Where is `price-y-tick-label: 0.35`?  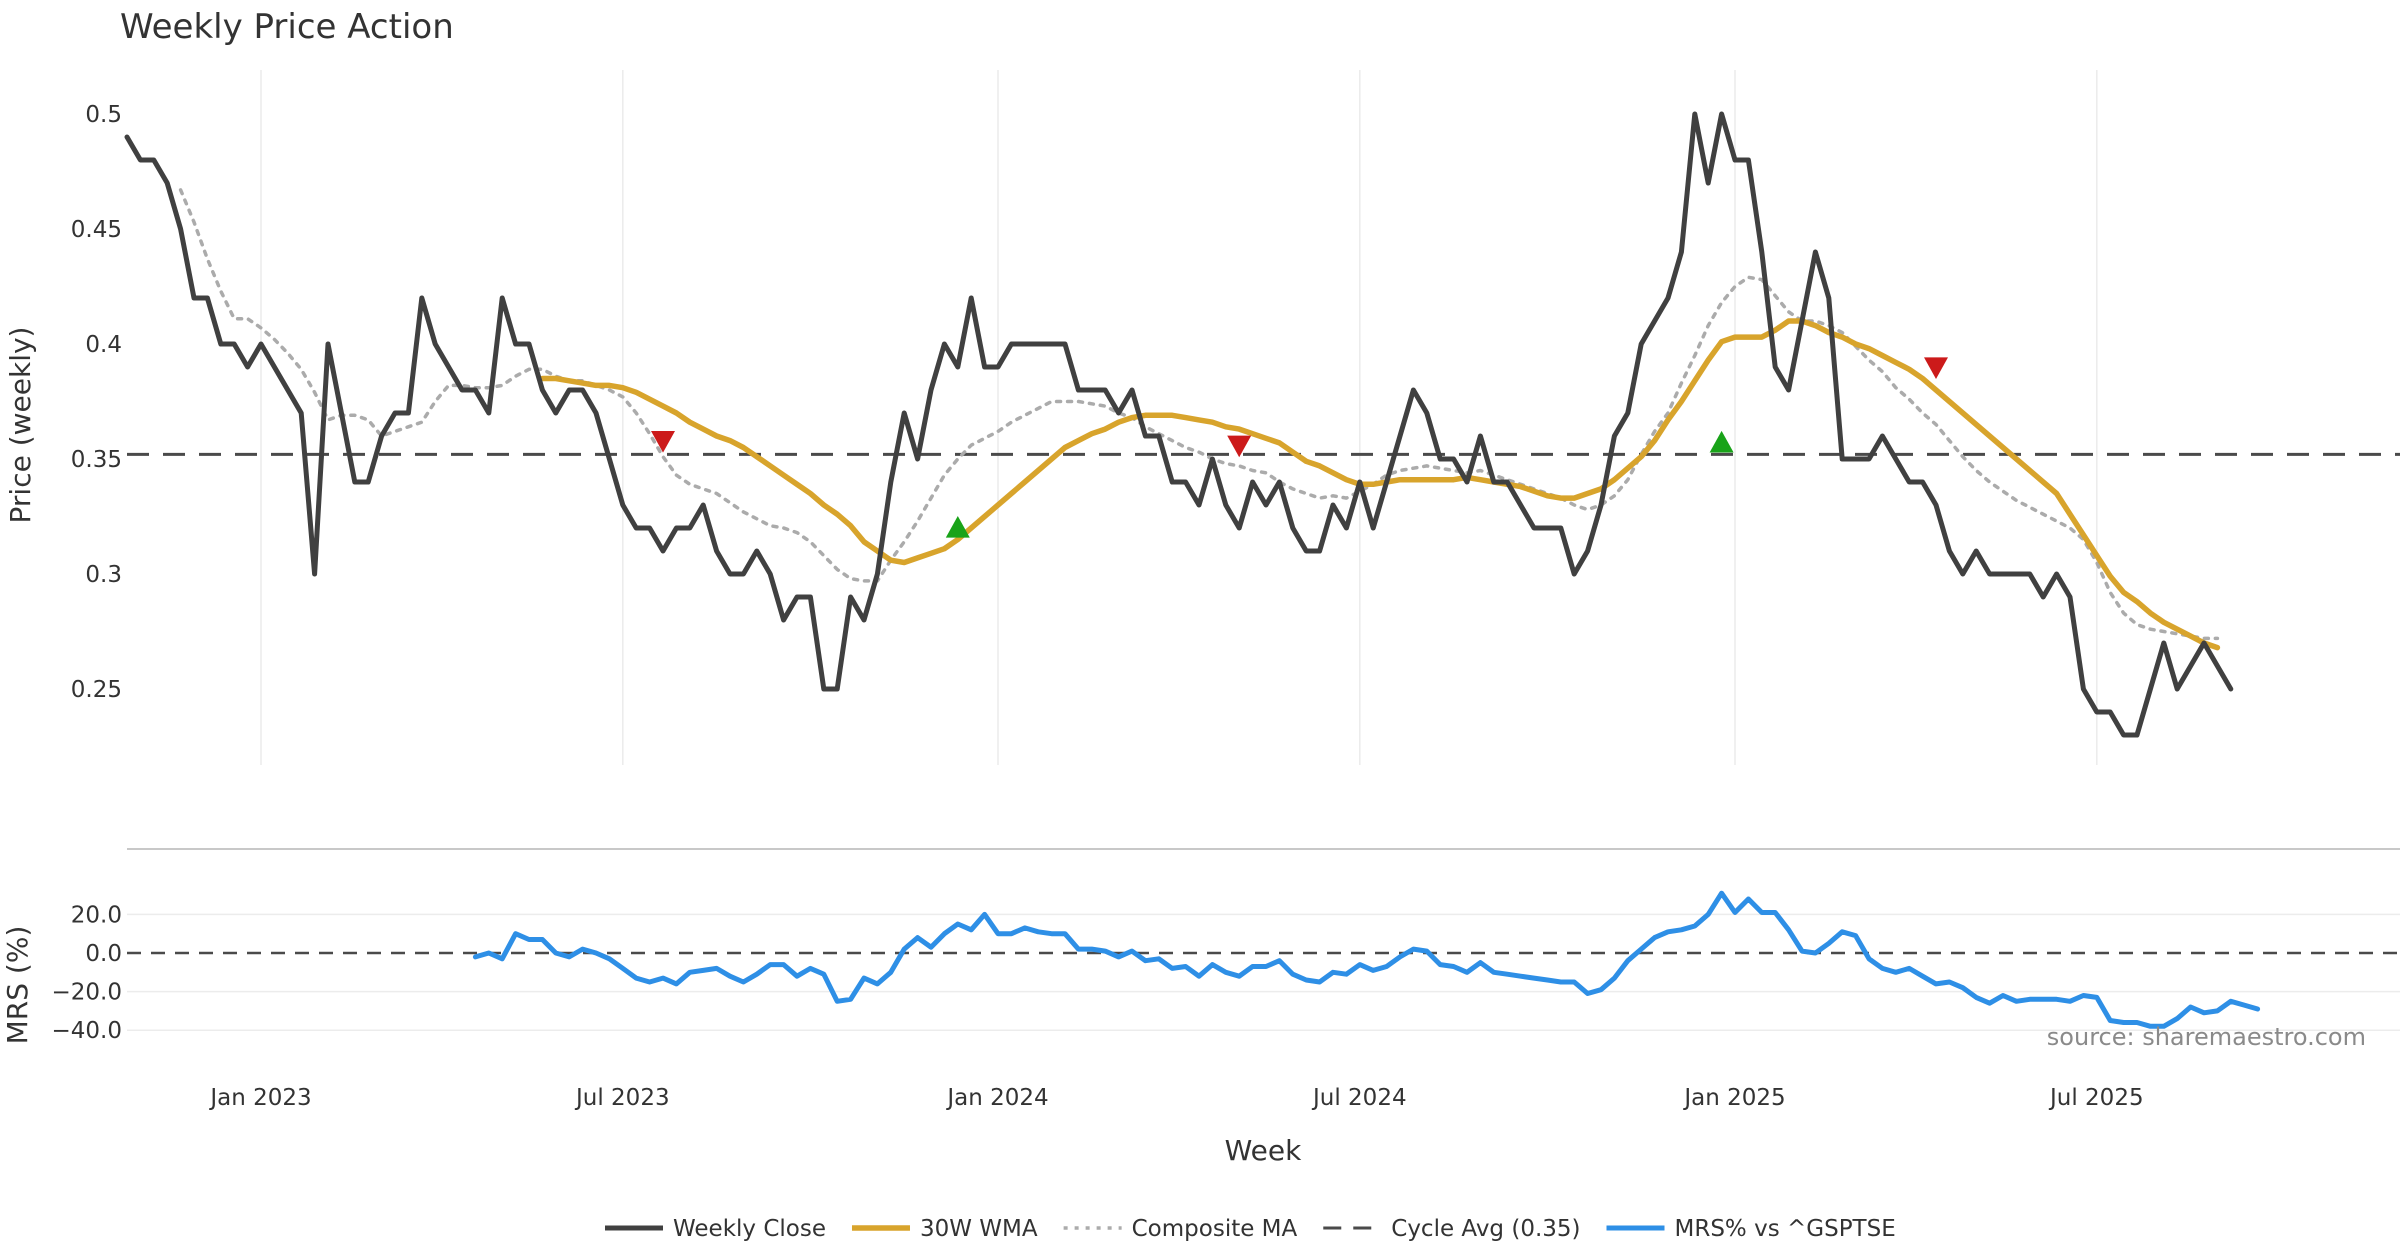 price-y-tick-label: 0.35 is located at coordinates (96, 460).